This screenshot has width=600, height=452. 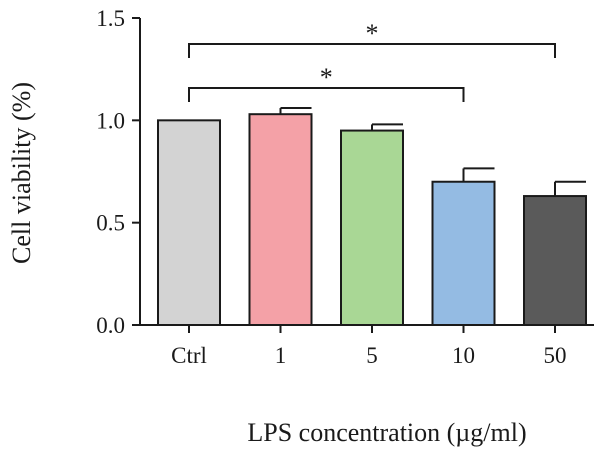 What do you see at coordinates (372, 60) in the screenshot?
I see `significance-brackets: **` at bounding box center [372, 60].